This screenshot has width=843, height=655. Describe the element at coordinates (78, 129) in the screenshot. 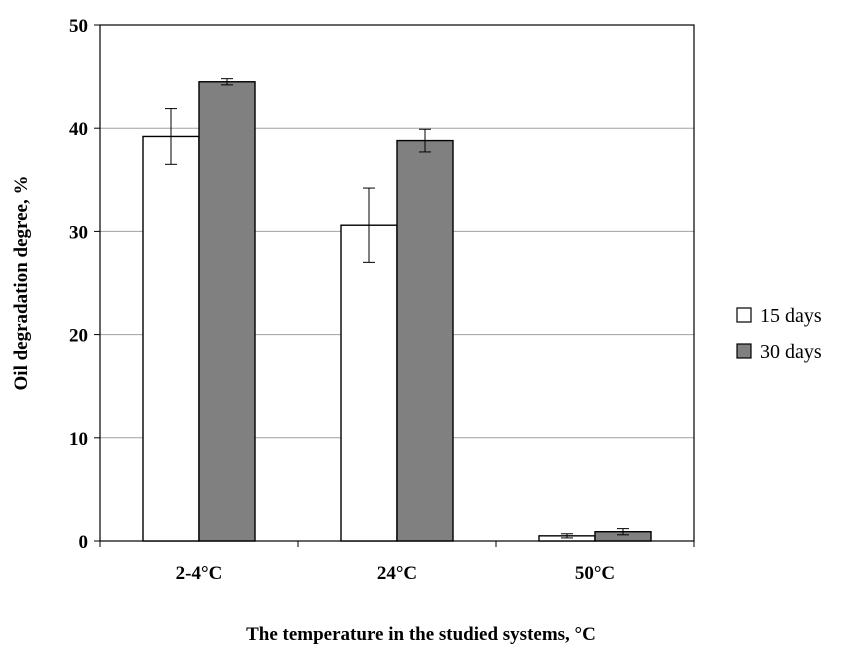

I see `y-tick-label: 40` at that location.